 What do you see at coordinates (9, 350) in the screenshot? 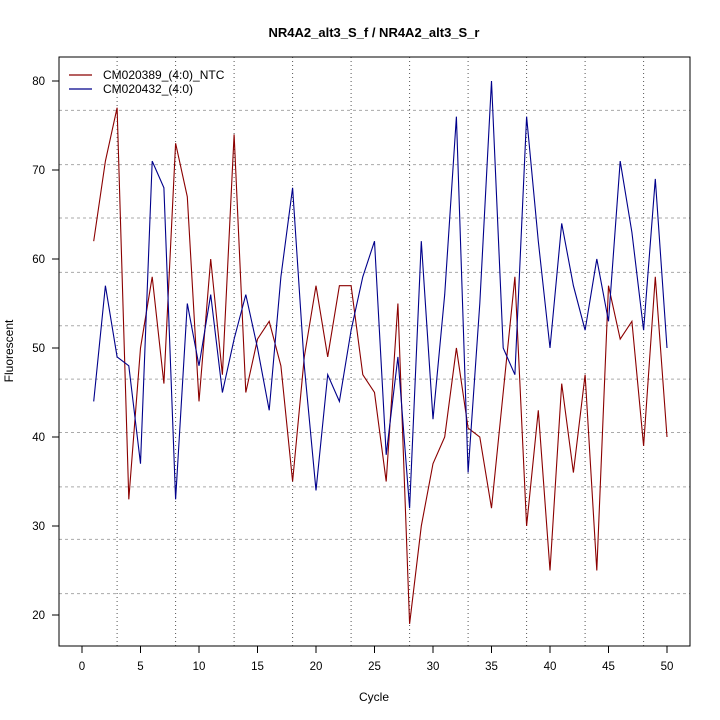
I see `y-axis-label: Fluorescent` at bounding box center [9, 350].